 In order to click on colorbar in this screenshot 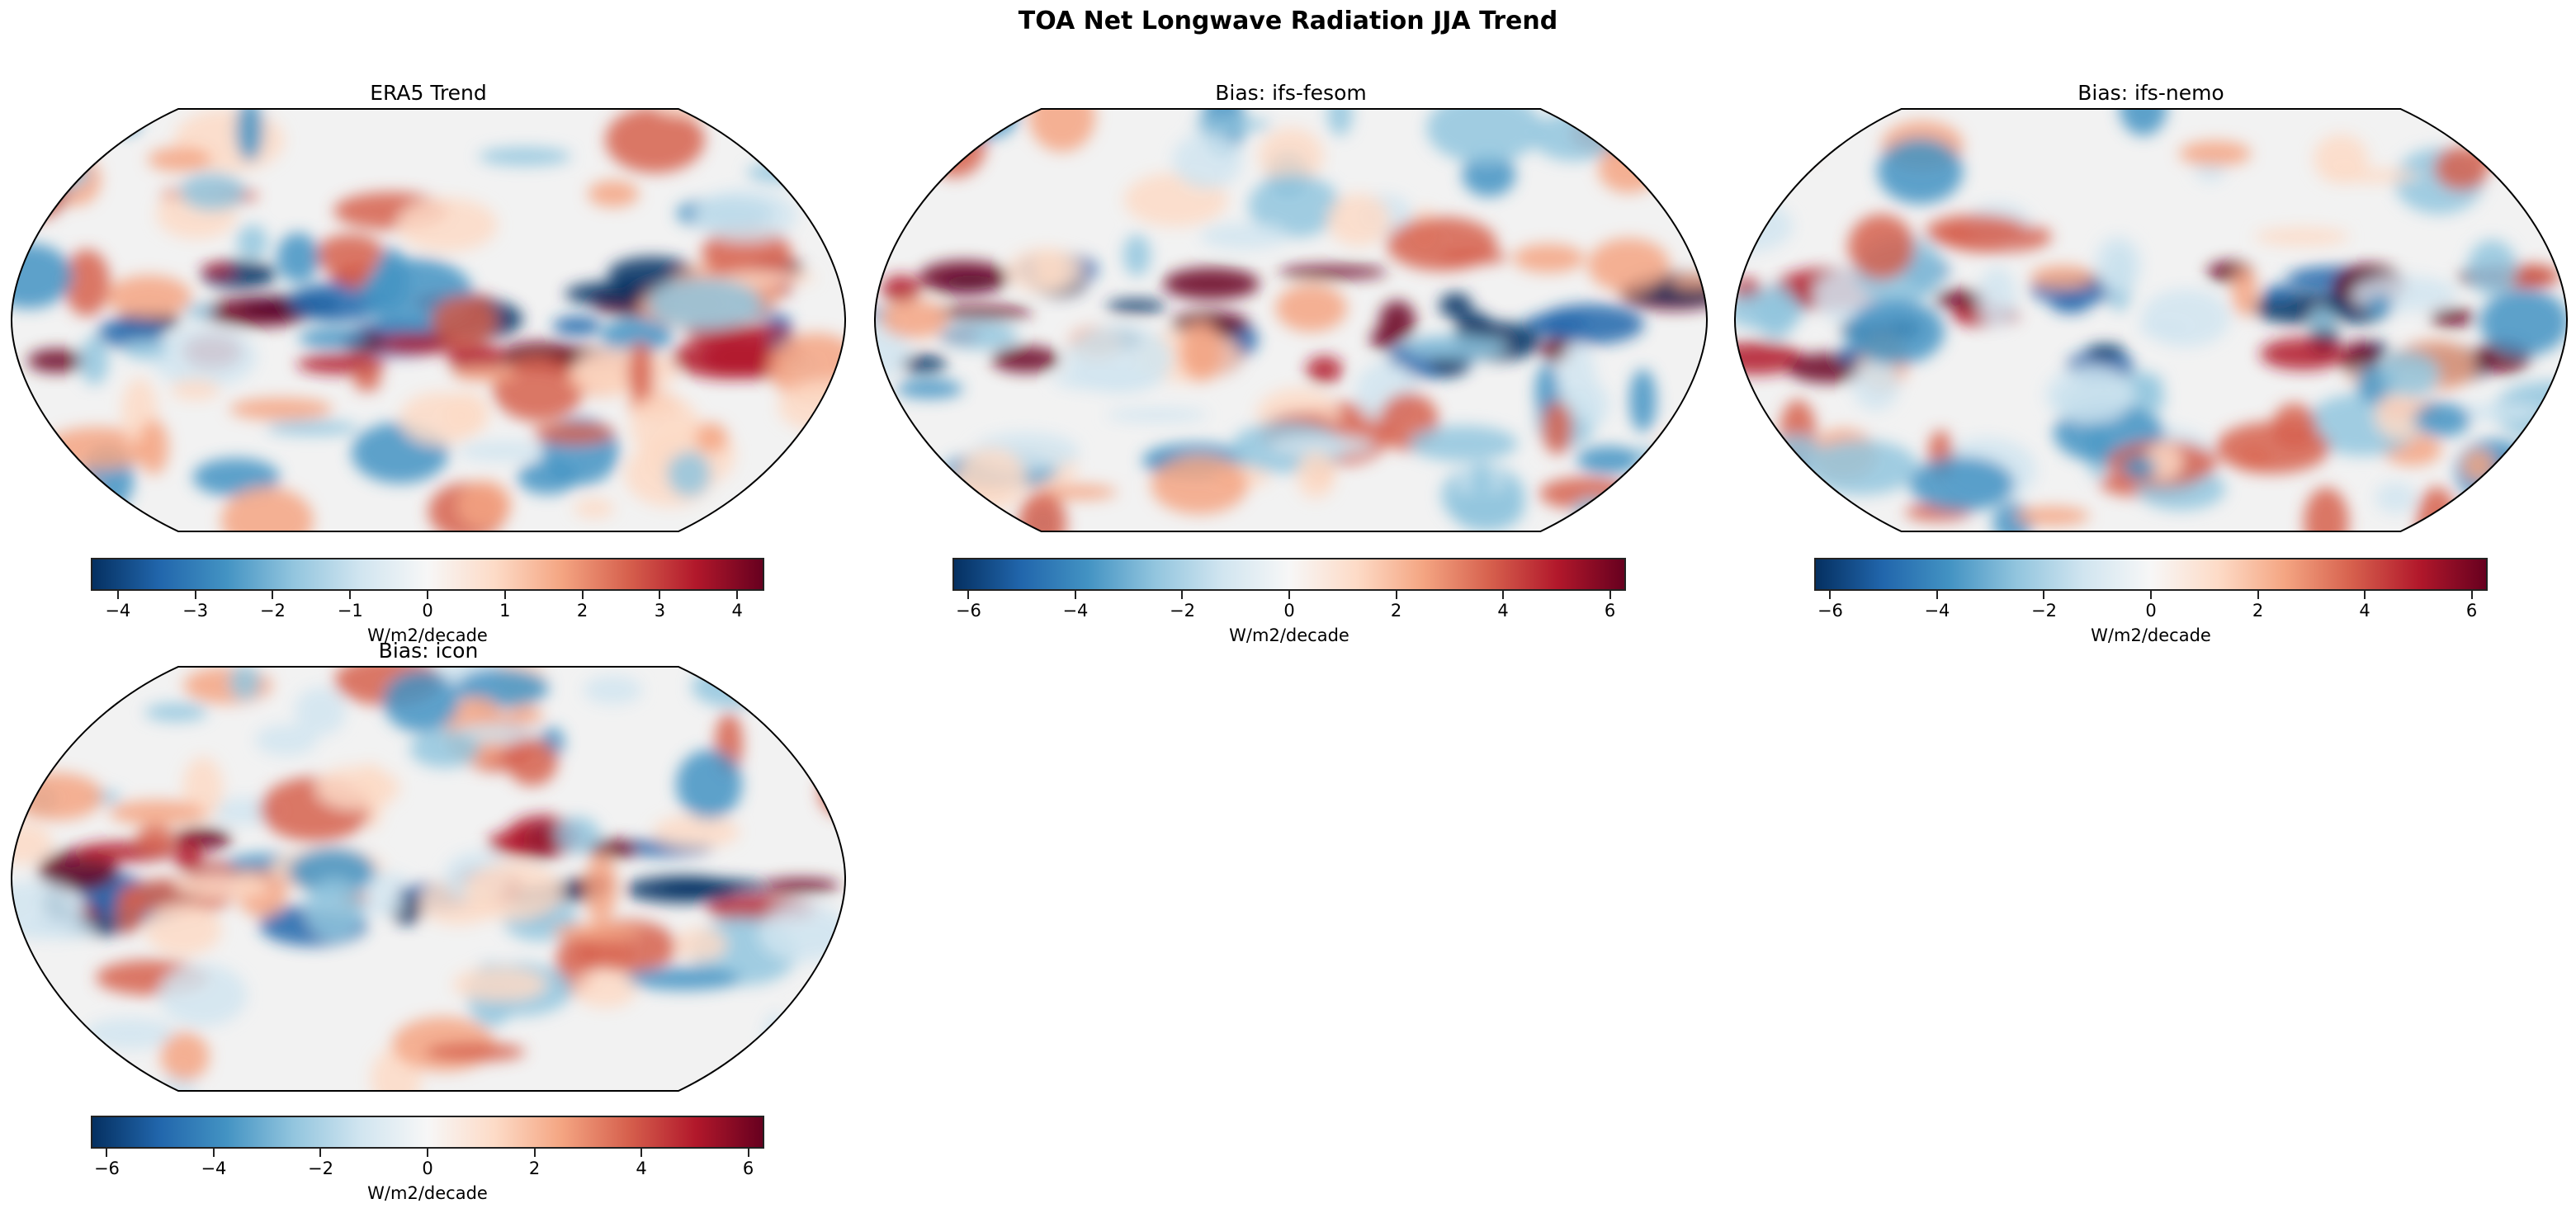, I will do `click(427, 574)`.